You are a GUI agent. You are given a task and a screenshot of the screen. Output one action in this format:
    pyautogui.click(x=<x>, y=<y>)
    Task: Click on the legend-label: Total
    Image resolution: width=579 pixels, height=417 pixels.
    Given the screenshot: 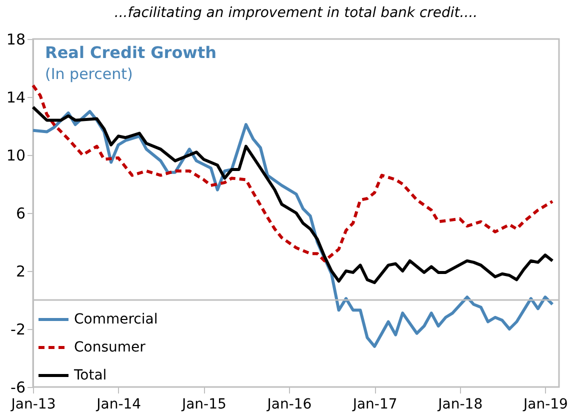 What is the action you would take?
    pyautogui.click(x=90, y=376)
    